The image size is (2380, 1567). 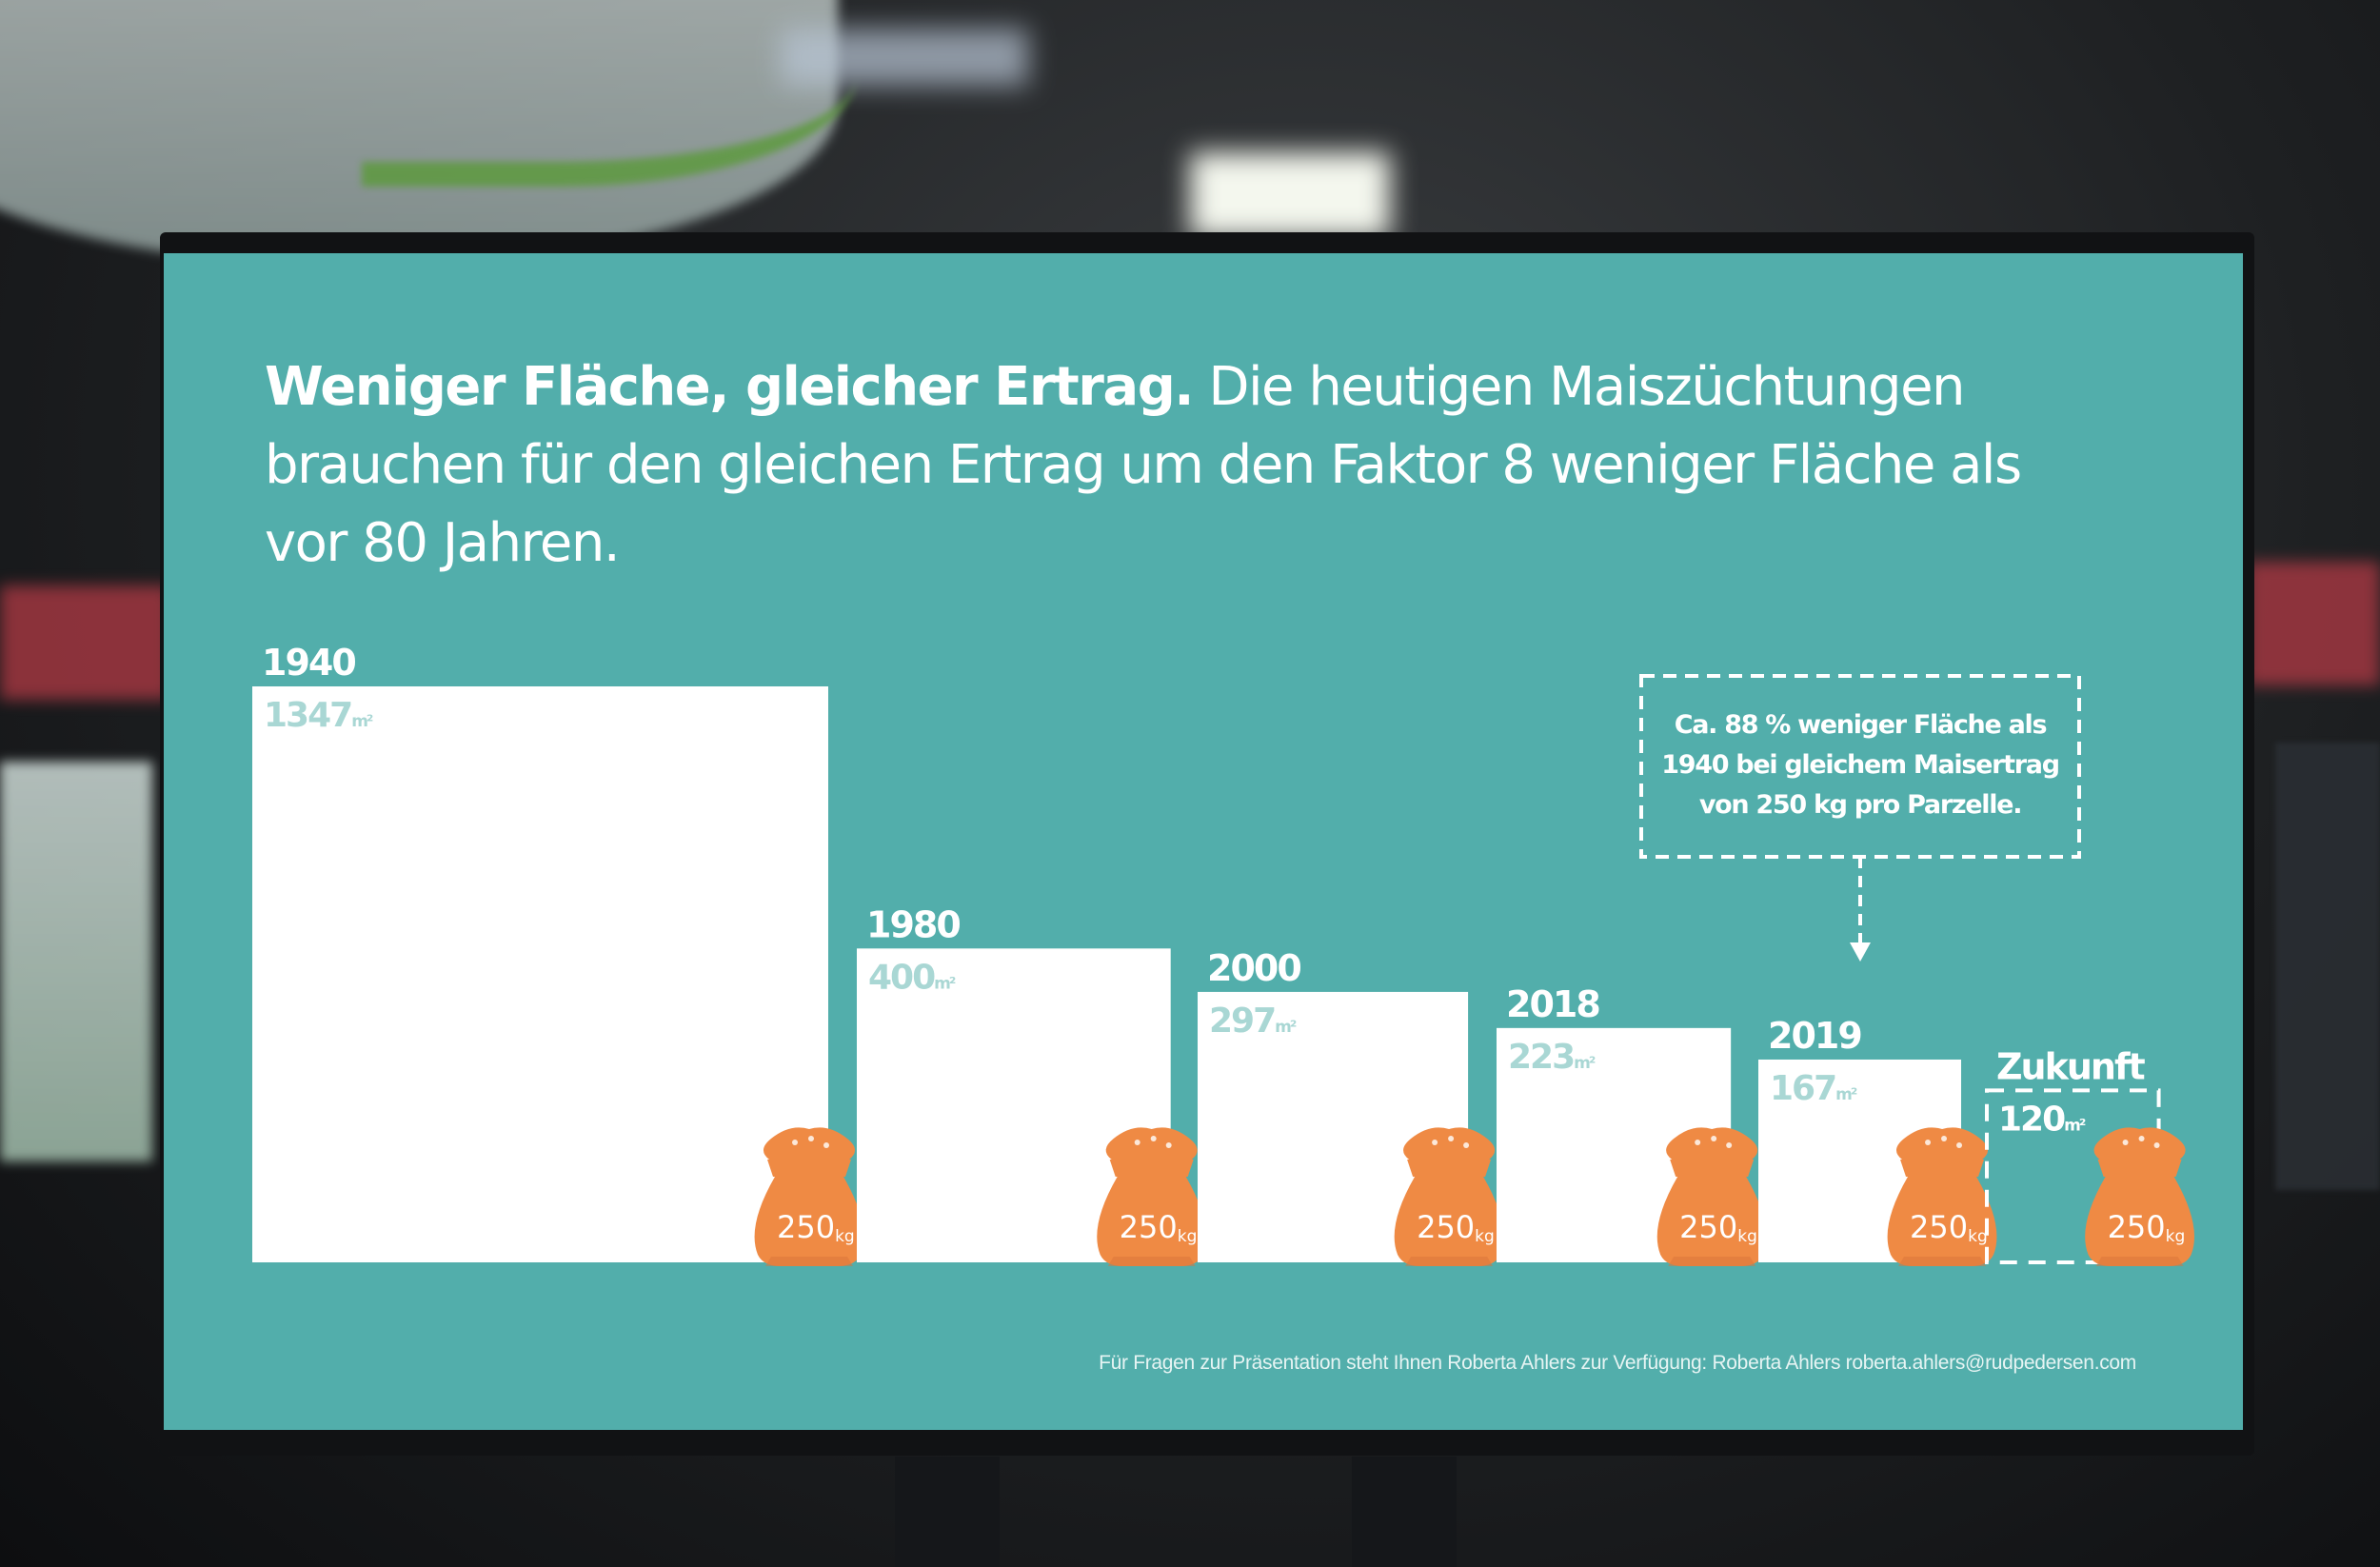 I want to click on callout-text-line: 1940 bei gleichem Maisertrag, so click(x=1859, y=765).